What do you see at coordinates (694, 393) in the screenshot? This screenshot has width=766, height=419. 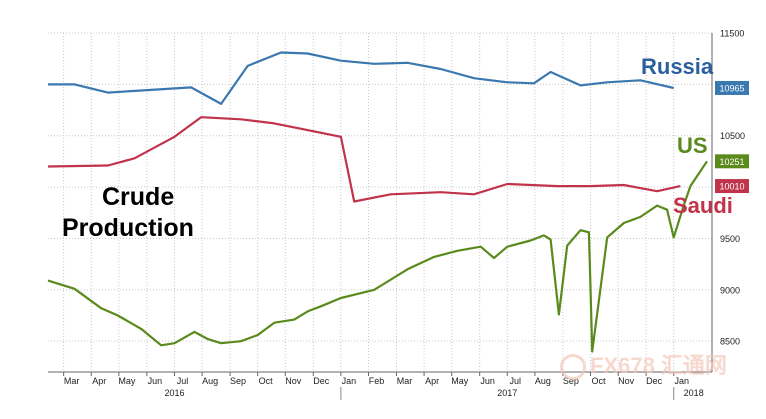 I see `x-year-label: 2018` at bounding box center [694, 393].